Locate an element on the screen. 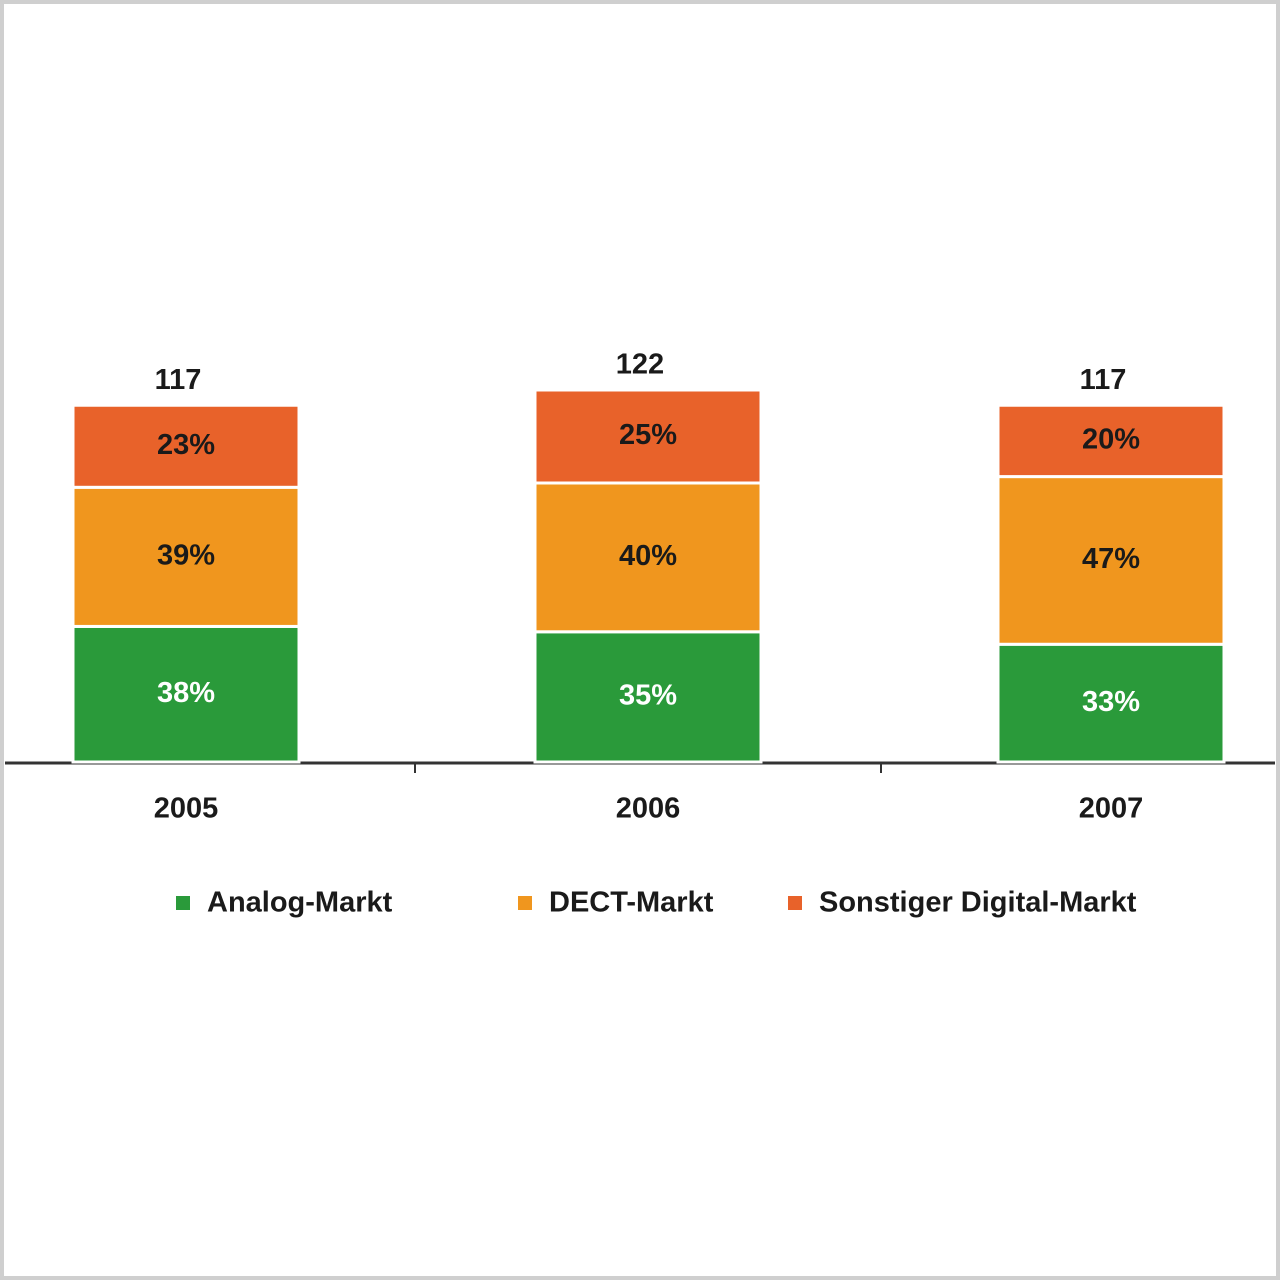 The width and height of the screenshot is (1280, 1280). data-label: 40% is located at coordinates (648, 556).